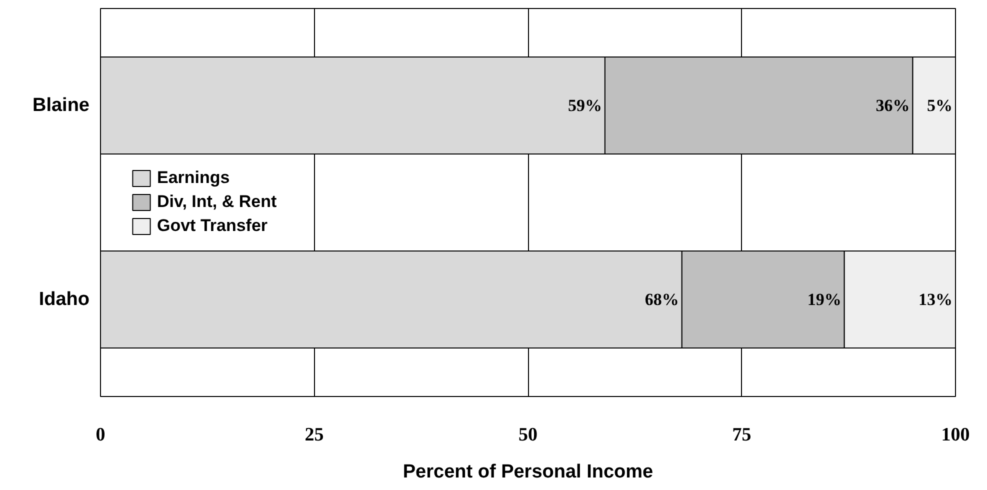  What do you see at coordinates (742, 435) in the screenshot?
I see `x-tick-label: 75` at bounding box center [742, 435].